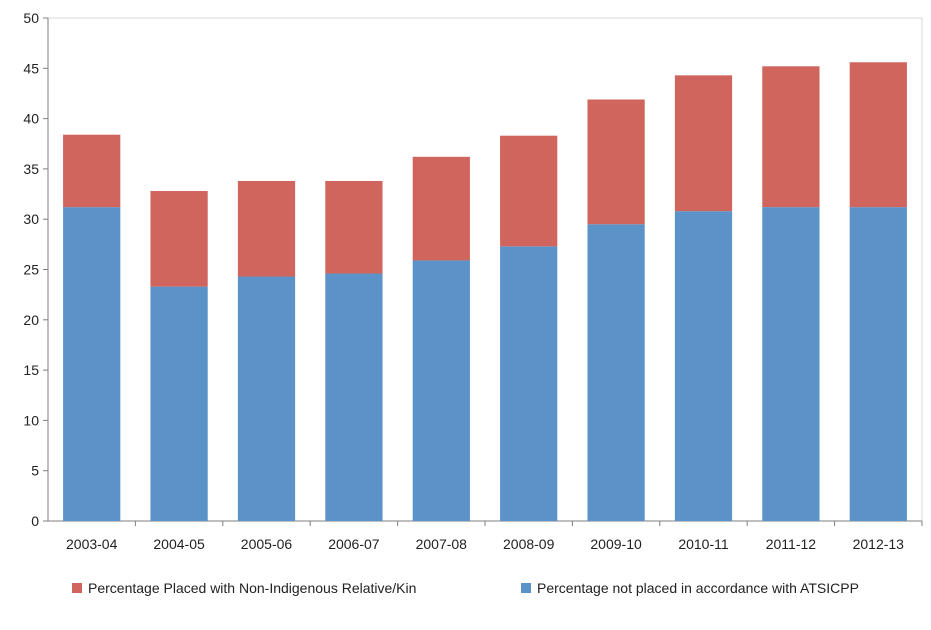  What do you see at coordinates (35, 471) in the screenshot?
I see `y-tick-label: 5` at bounding box center [35, 471].